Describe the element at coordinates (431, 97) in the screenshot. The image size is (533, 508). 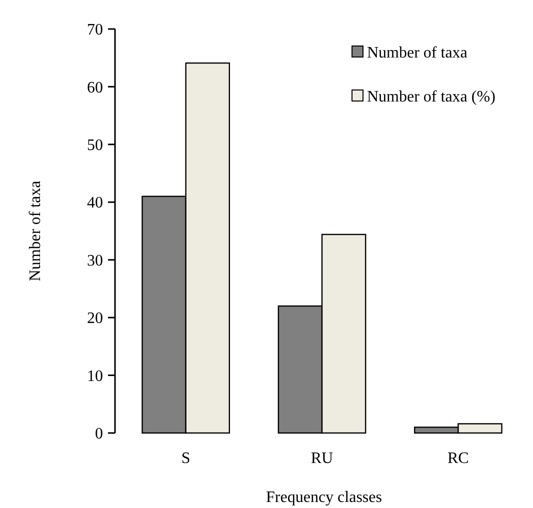
I see `legend-label: Number of taxa (%)` at that location.